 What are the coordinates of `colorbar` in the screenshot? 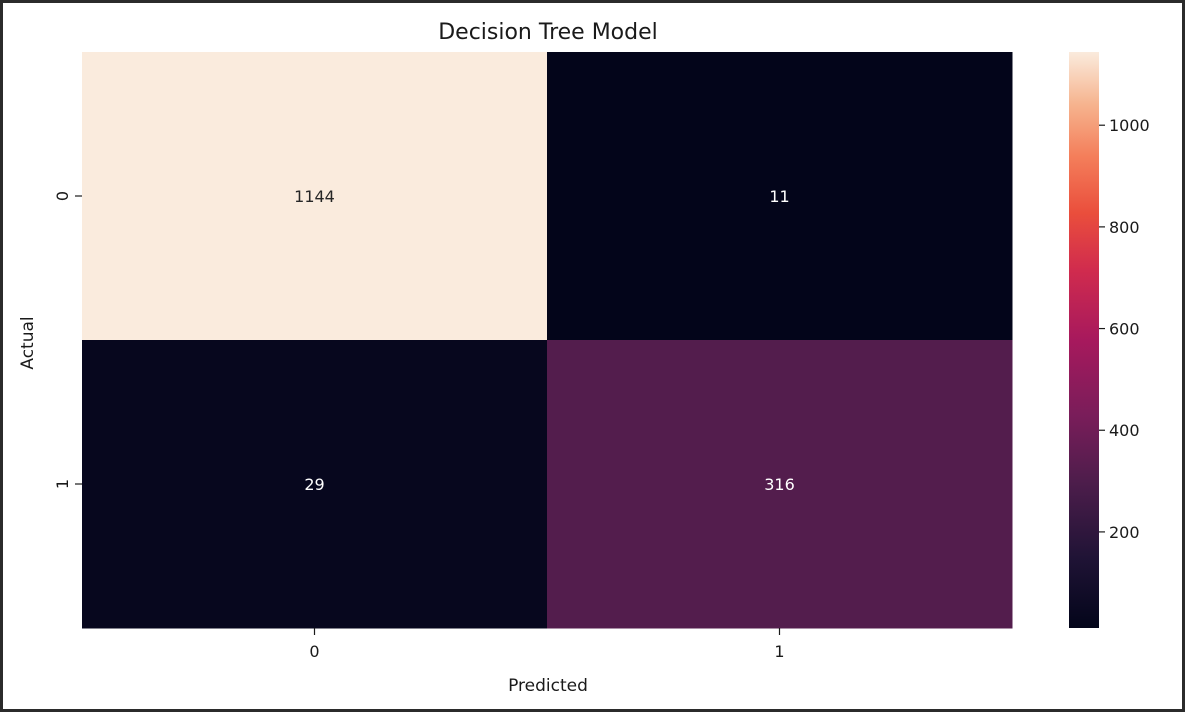 It's located at (1084, 340).